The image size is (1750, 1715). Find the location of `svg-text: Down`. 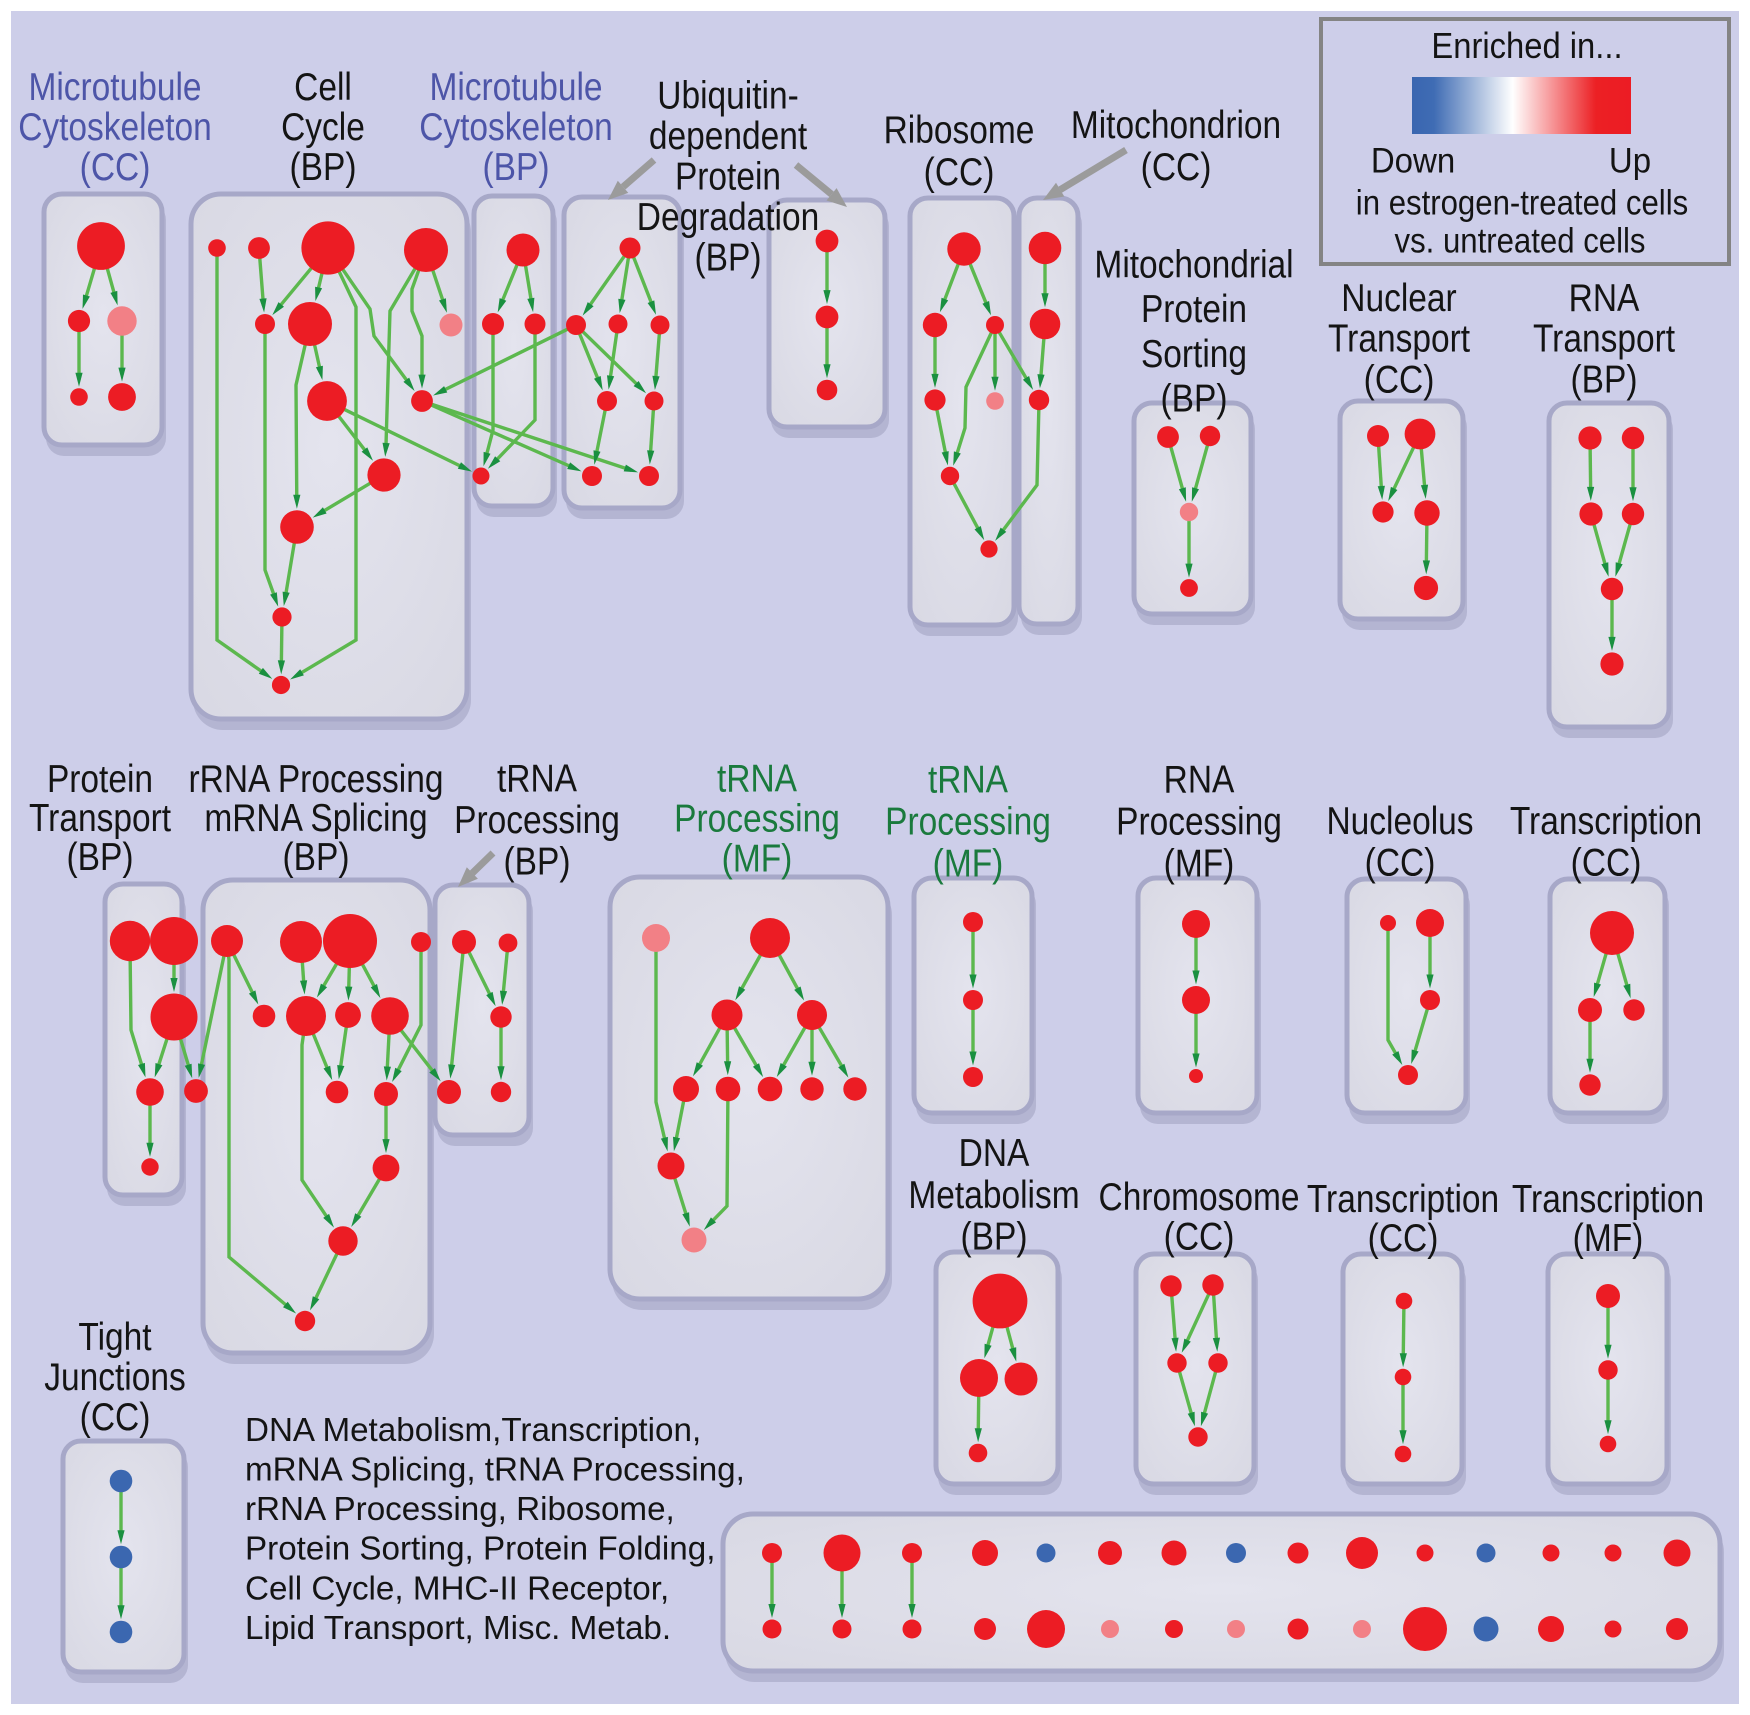

svg-text: Down is located at coordinates (1413, 161).